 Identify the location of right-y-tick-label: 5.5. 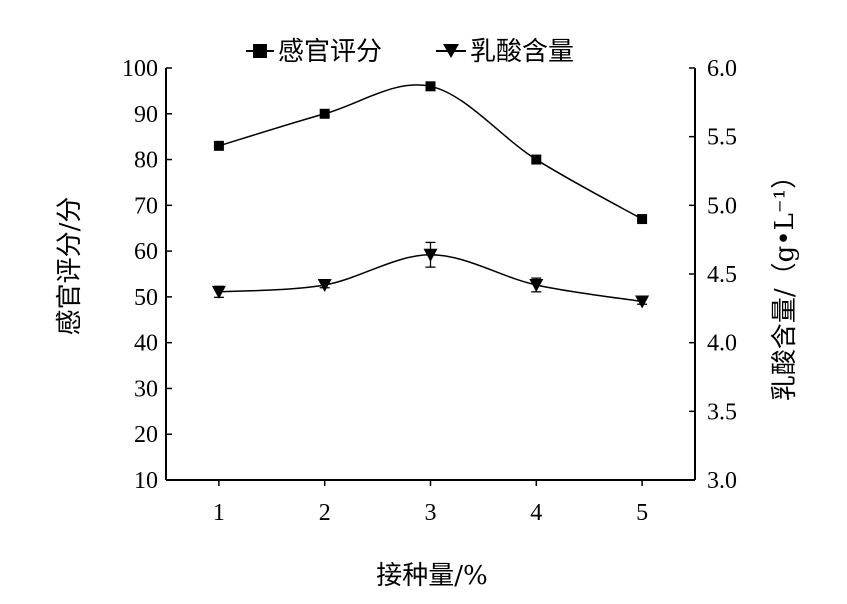
(722, 138).